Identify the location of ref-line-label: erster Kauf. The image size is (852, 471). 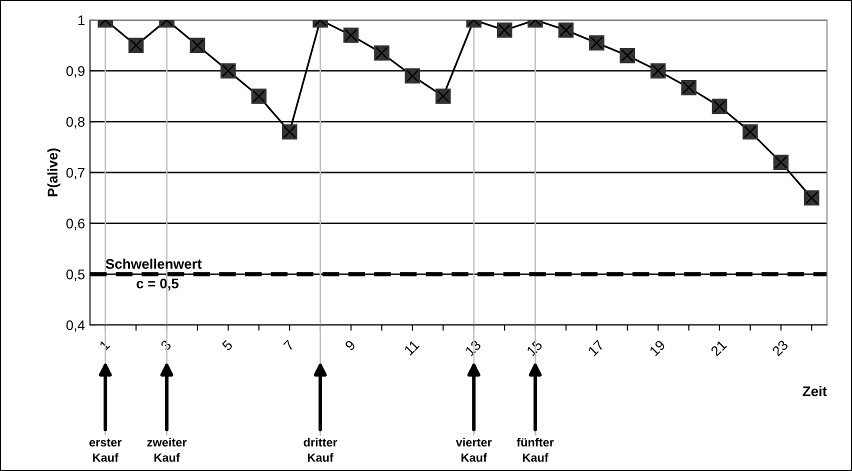
(105, 450).